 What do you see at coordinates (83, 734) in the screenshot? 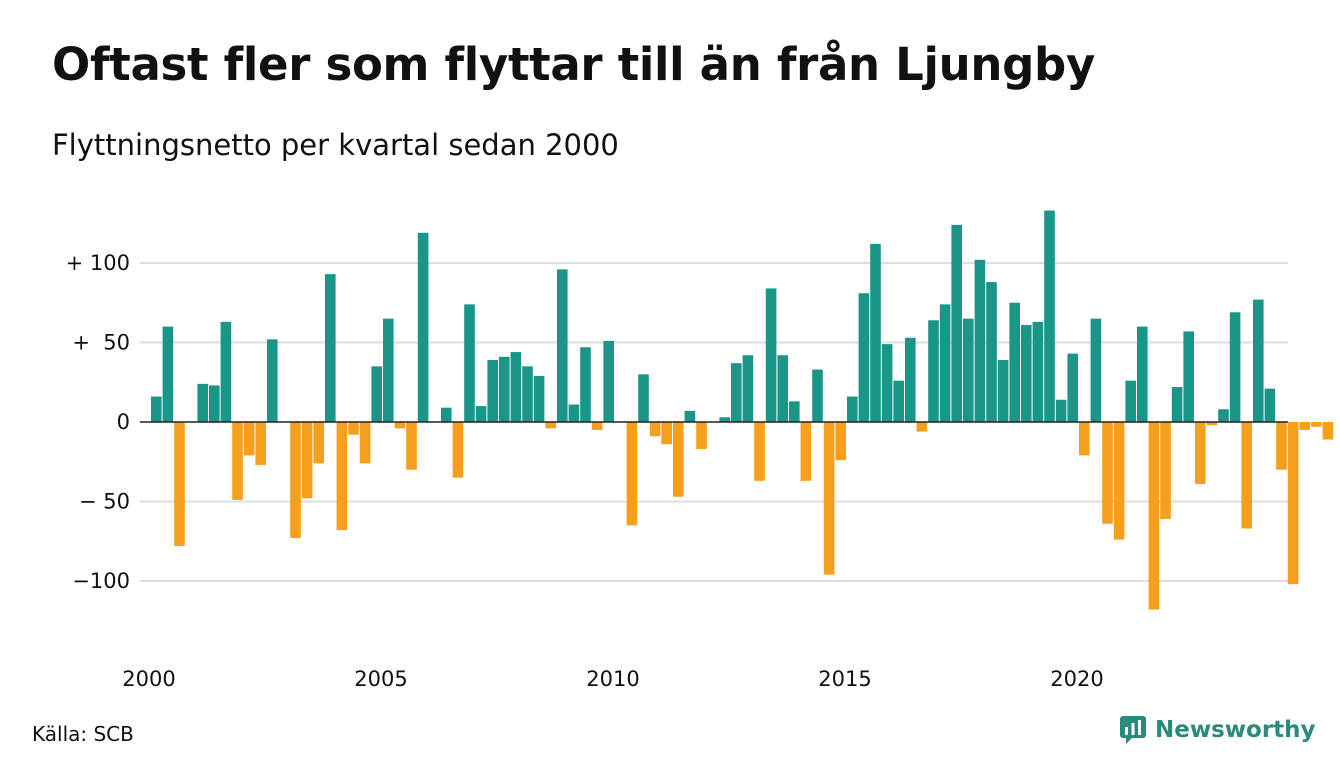
I see `source-note: Källa: SCB` at bounding box center [83, 734].